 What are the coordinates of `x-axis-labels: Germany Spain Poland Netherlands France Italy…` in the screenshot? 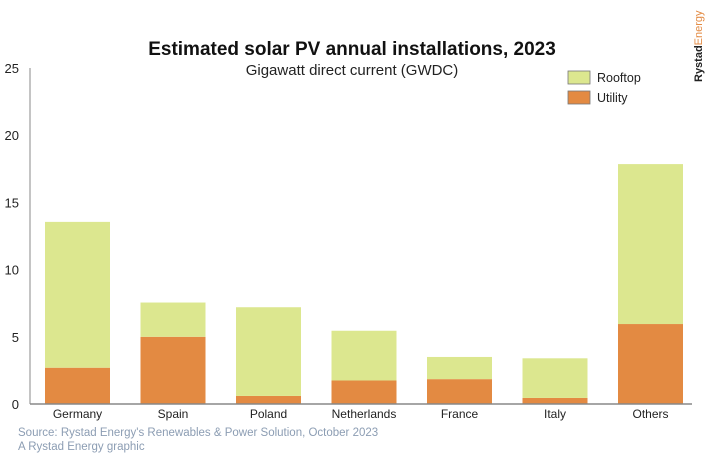 It's located at (361, 414).